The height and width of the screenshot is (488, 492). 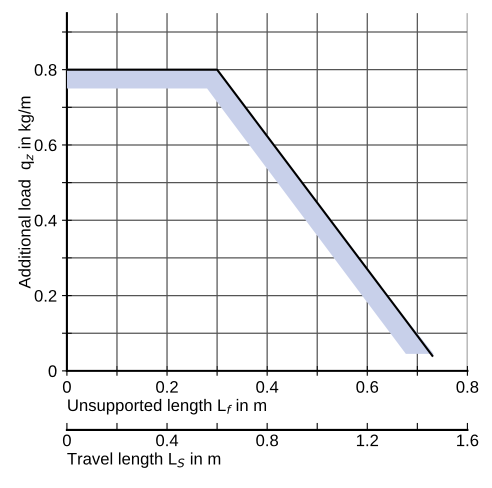 What do you see at coordinates (267, 440) in the screenshot?
I see `x2-tick-label: 0.8` at bounding box center [267, 440].